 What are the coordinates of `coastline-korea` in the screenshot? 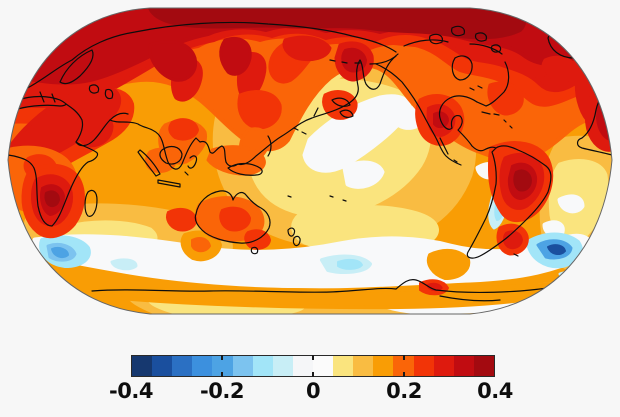 It's located at (316, 112).